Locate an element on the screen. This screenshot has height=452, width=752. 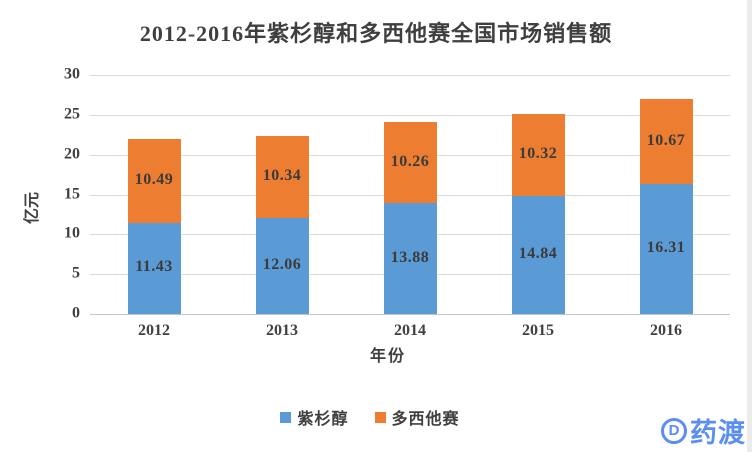
legend-swatch-paclitaxel-icon is located at coordinates (286, 417).